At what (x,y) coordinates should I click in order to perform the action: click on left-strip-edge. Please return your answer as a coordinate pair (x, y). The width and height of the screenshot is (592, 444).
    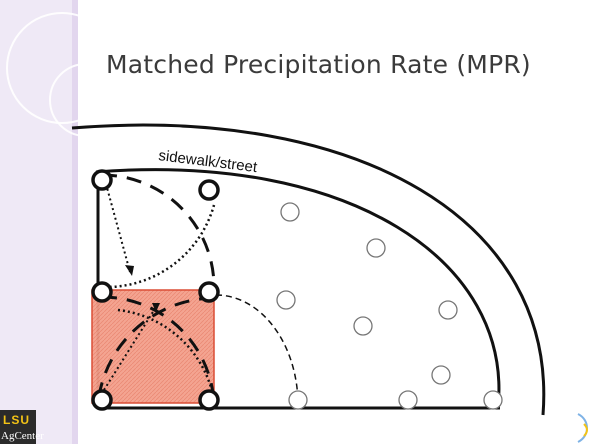
    Looking at the image, I should click on (75, 222).